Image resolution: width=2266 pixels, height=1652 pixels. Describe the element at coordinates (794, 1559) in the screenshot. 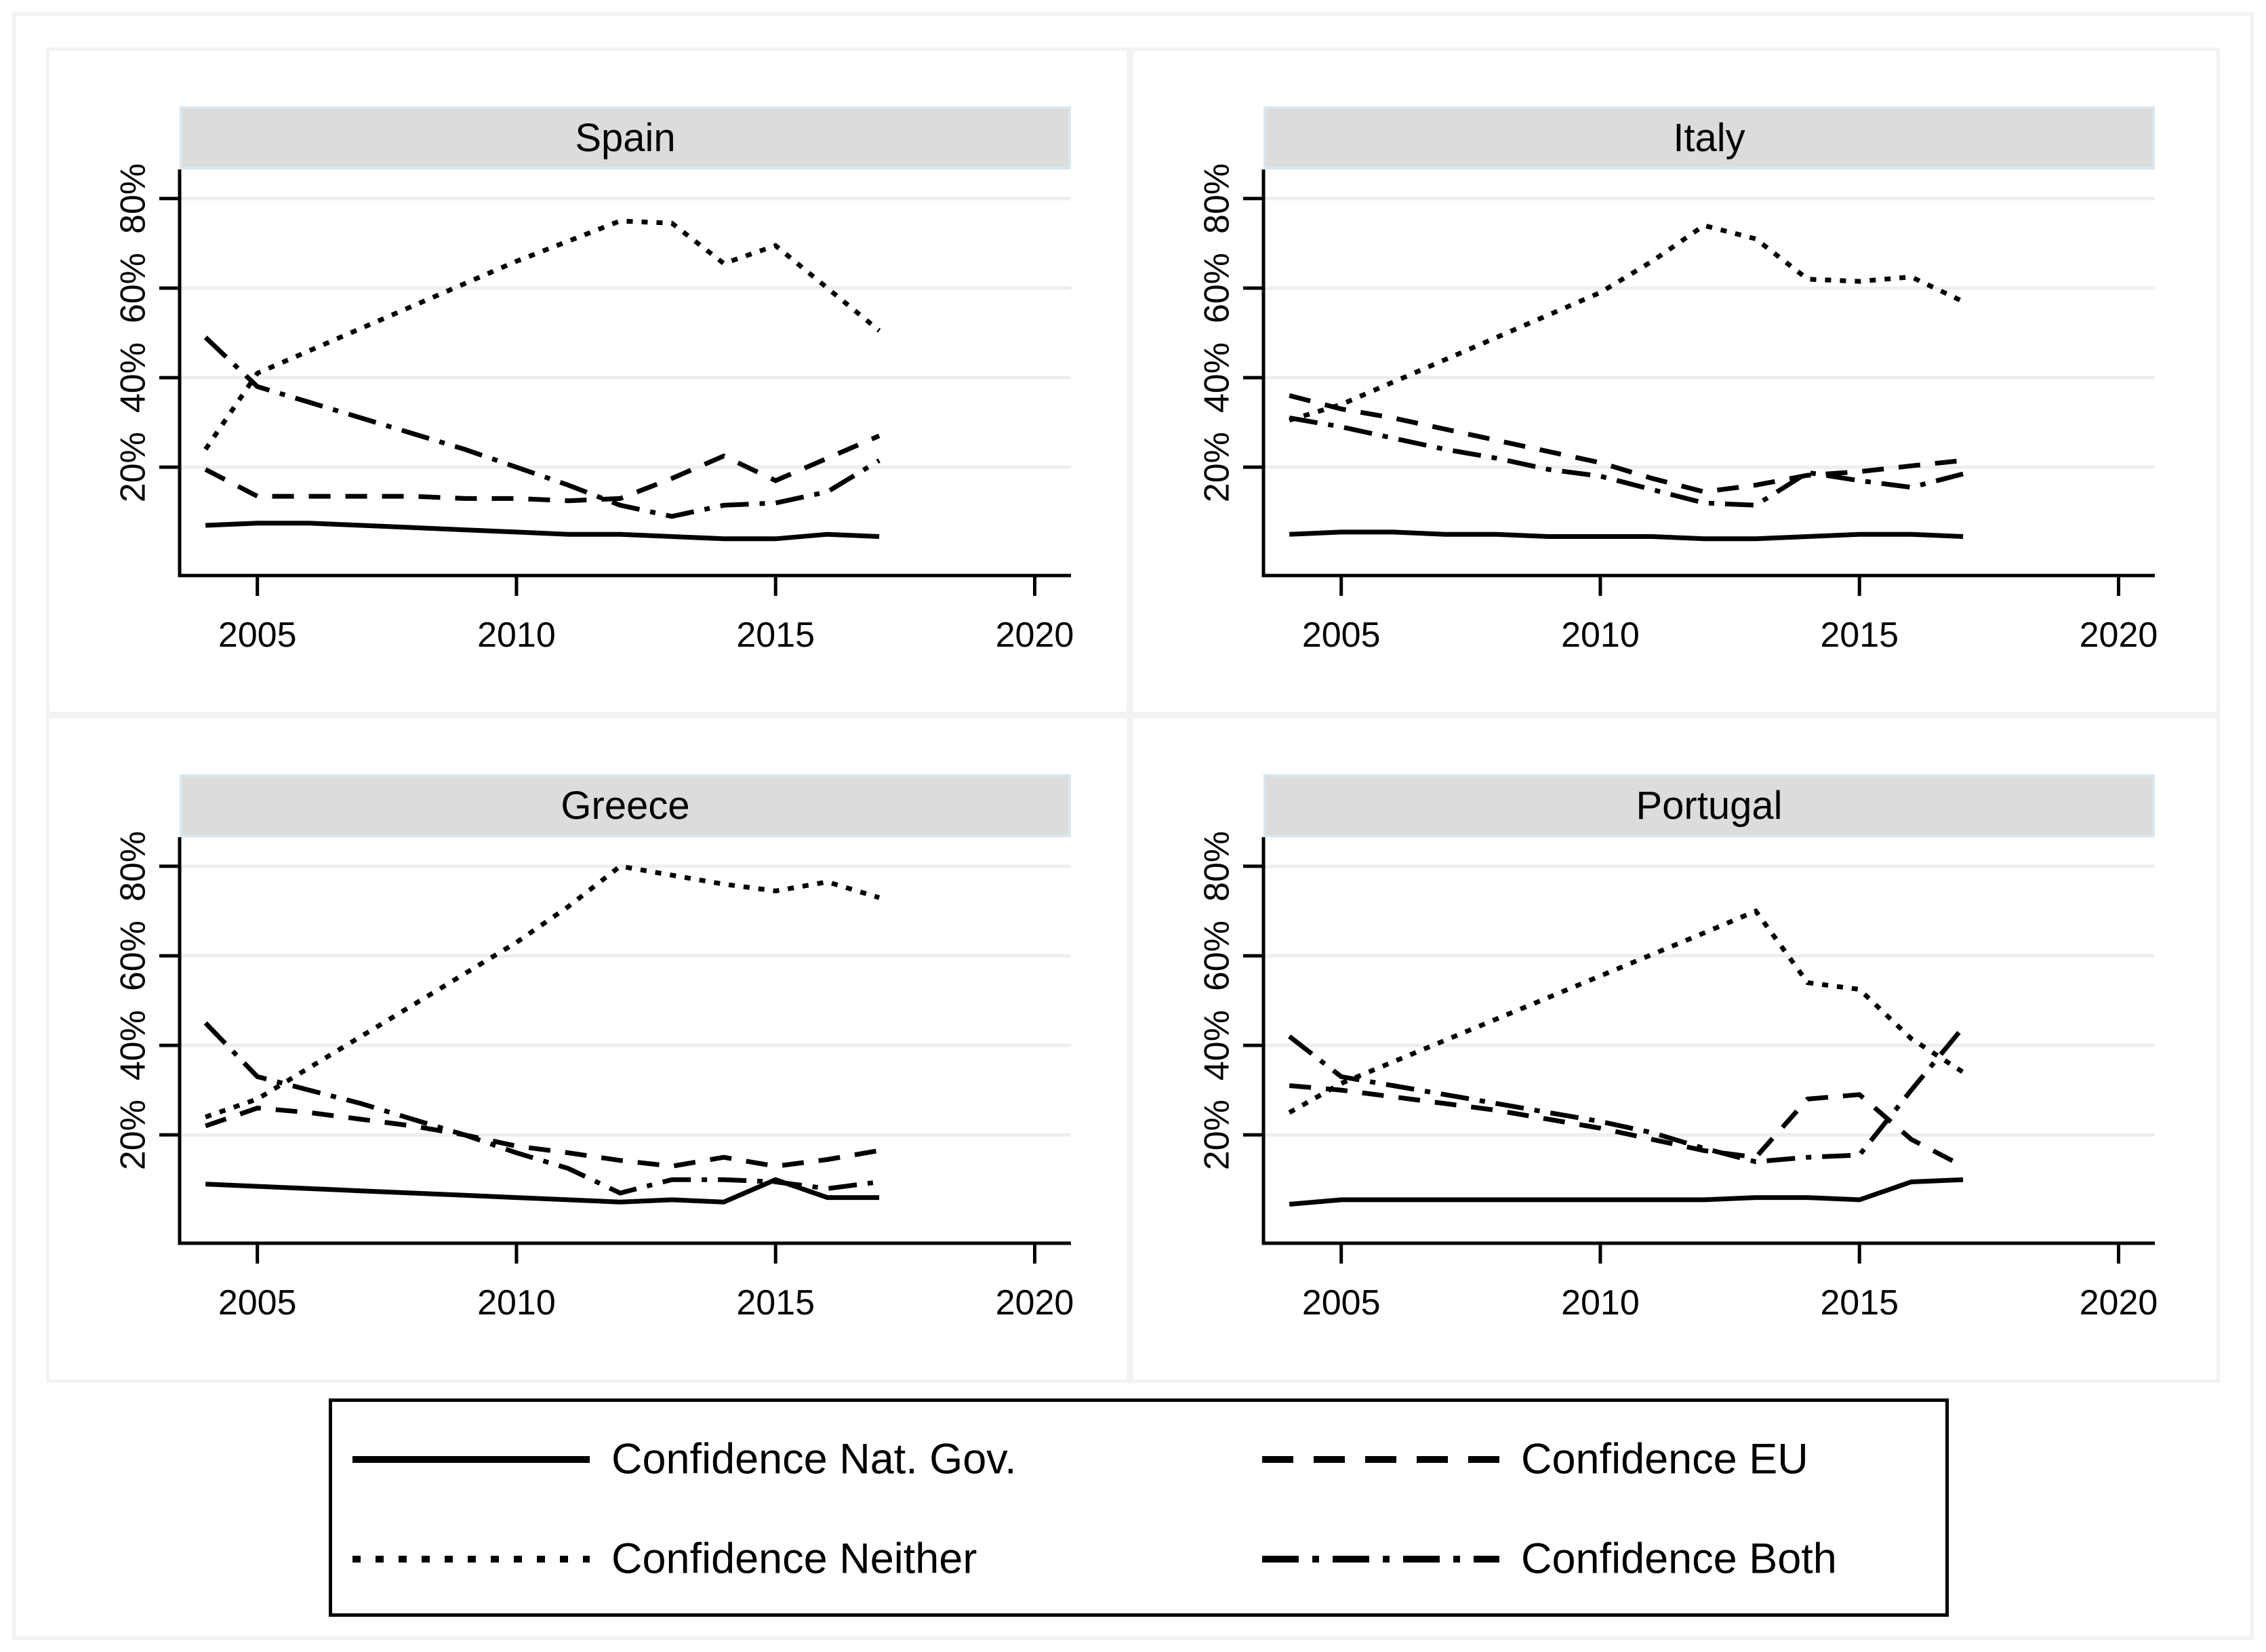

I see `legend-label: Confidence Neither` at that location.